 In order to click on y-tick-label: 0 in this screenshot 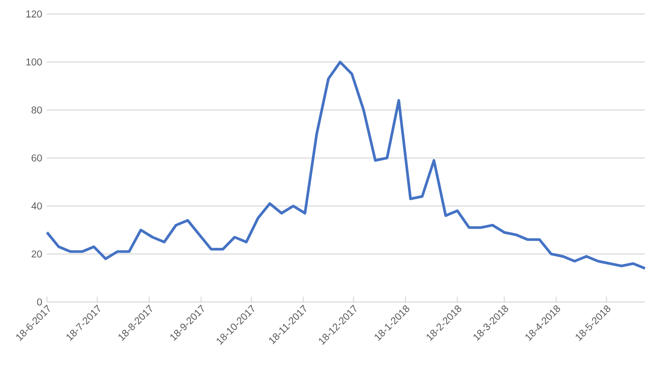, I will do `click(39, 302)`.